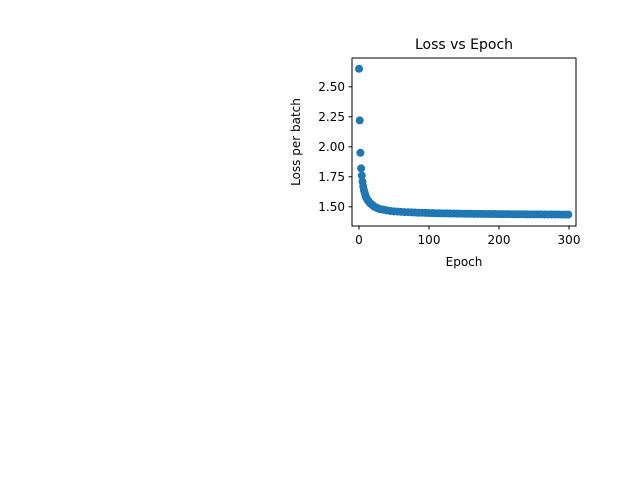 The height and width of the screenshot is (485, 640). Describe the element at coordinates (429, 240) in the screenshot. I see `x-tick-label: 100` at that location.